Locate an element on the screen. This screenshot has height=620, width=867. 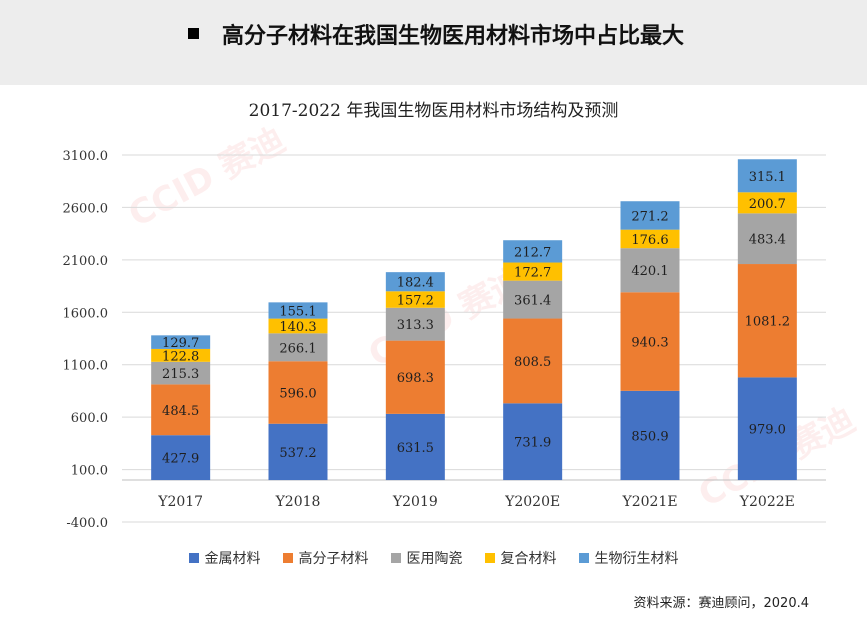
data-label: 315.1 is located at coordinates (767, 177).